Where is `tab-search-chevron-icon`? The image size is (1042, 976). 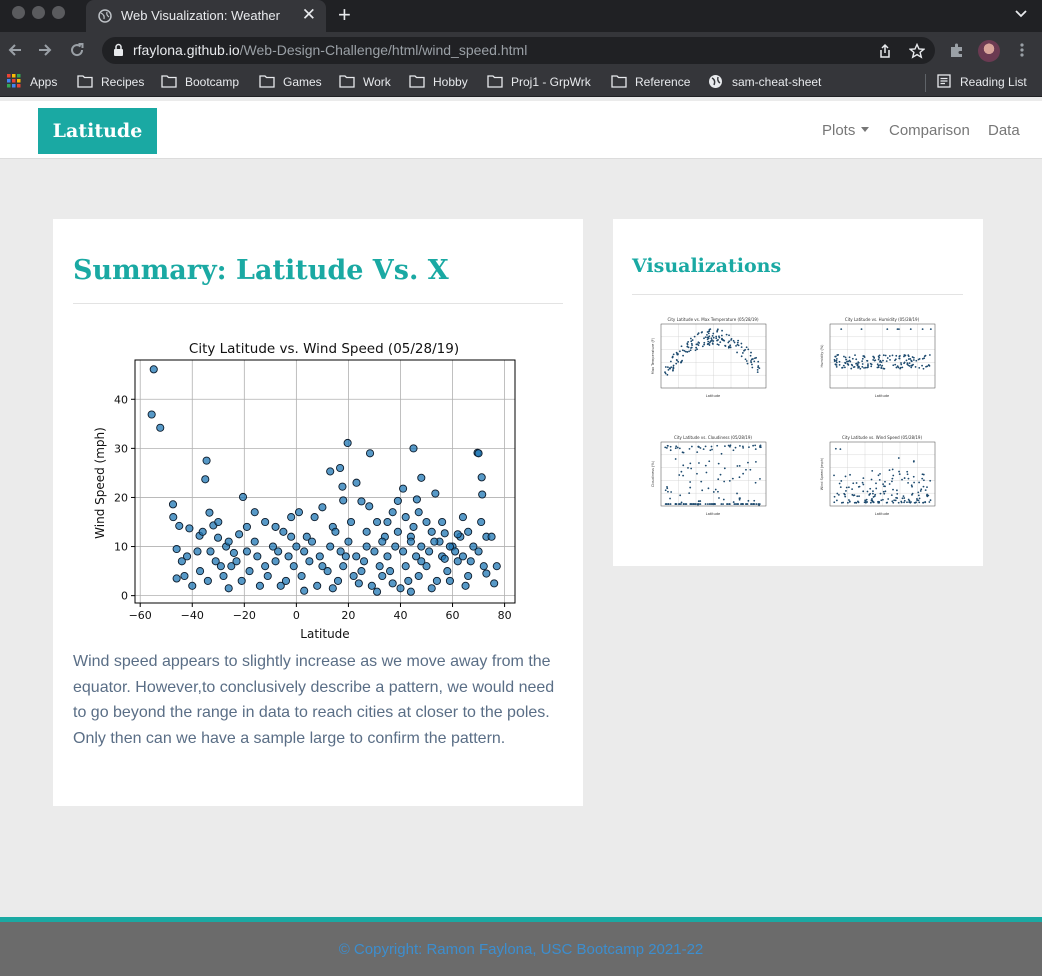 tab-search-chevron-icon is located at coordinates (1021, 14).